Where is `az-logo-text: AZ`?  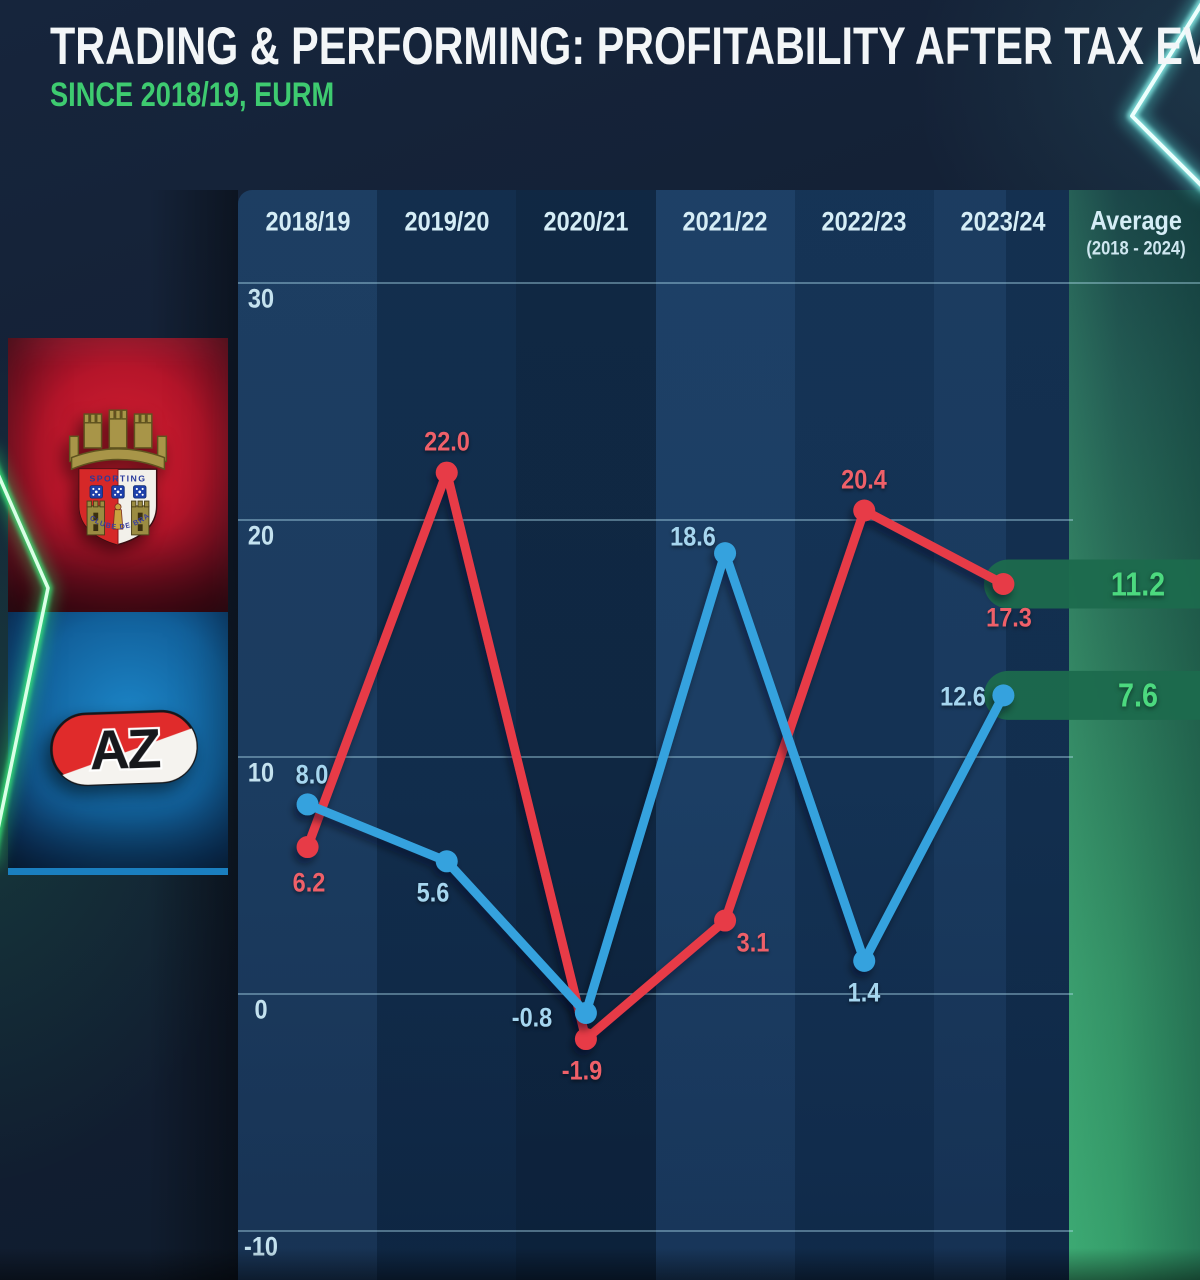 az-logo-text: AZ is located at coordinates (124, 749).